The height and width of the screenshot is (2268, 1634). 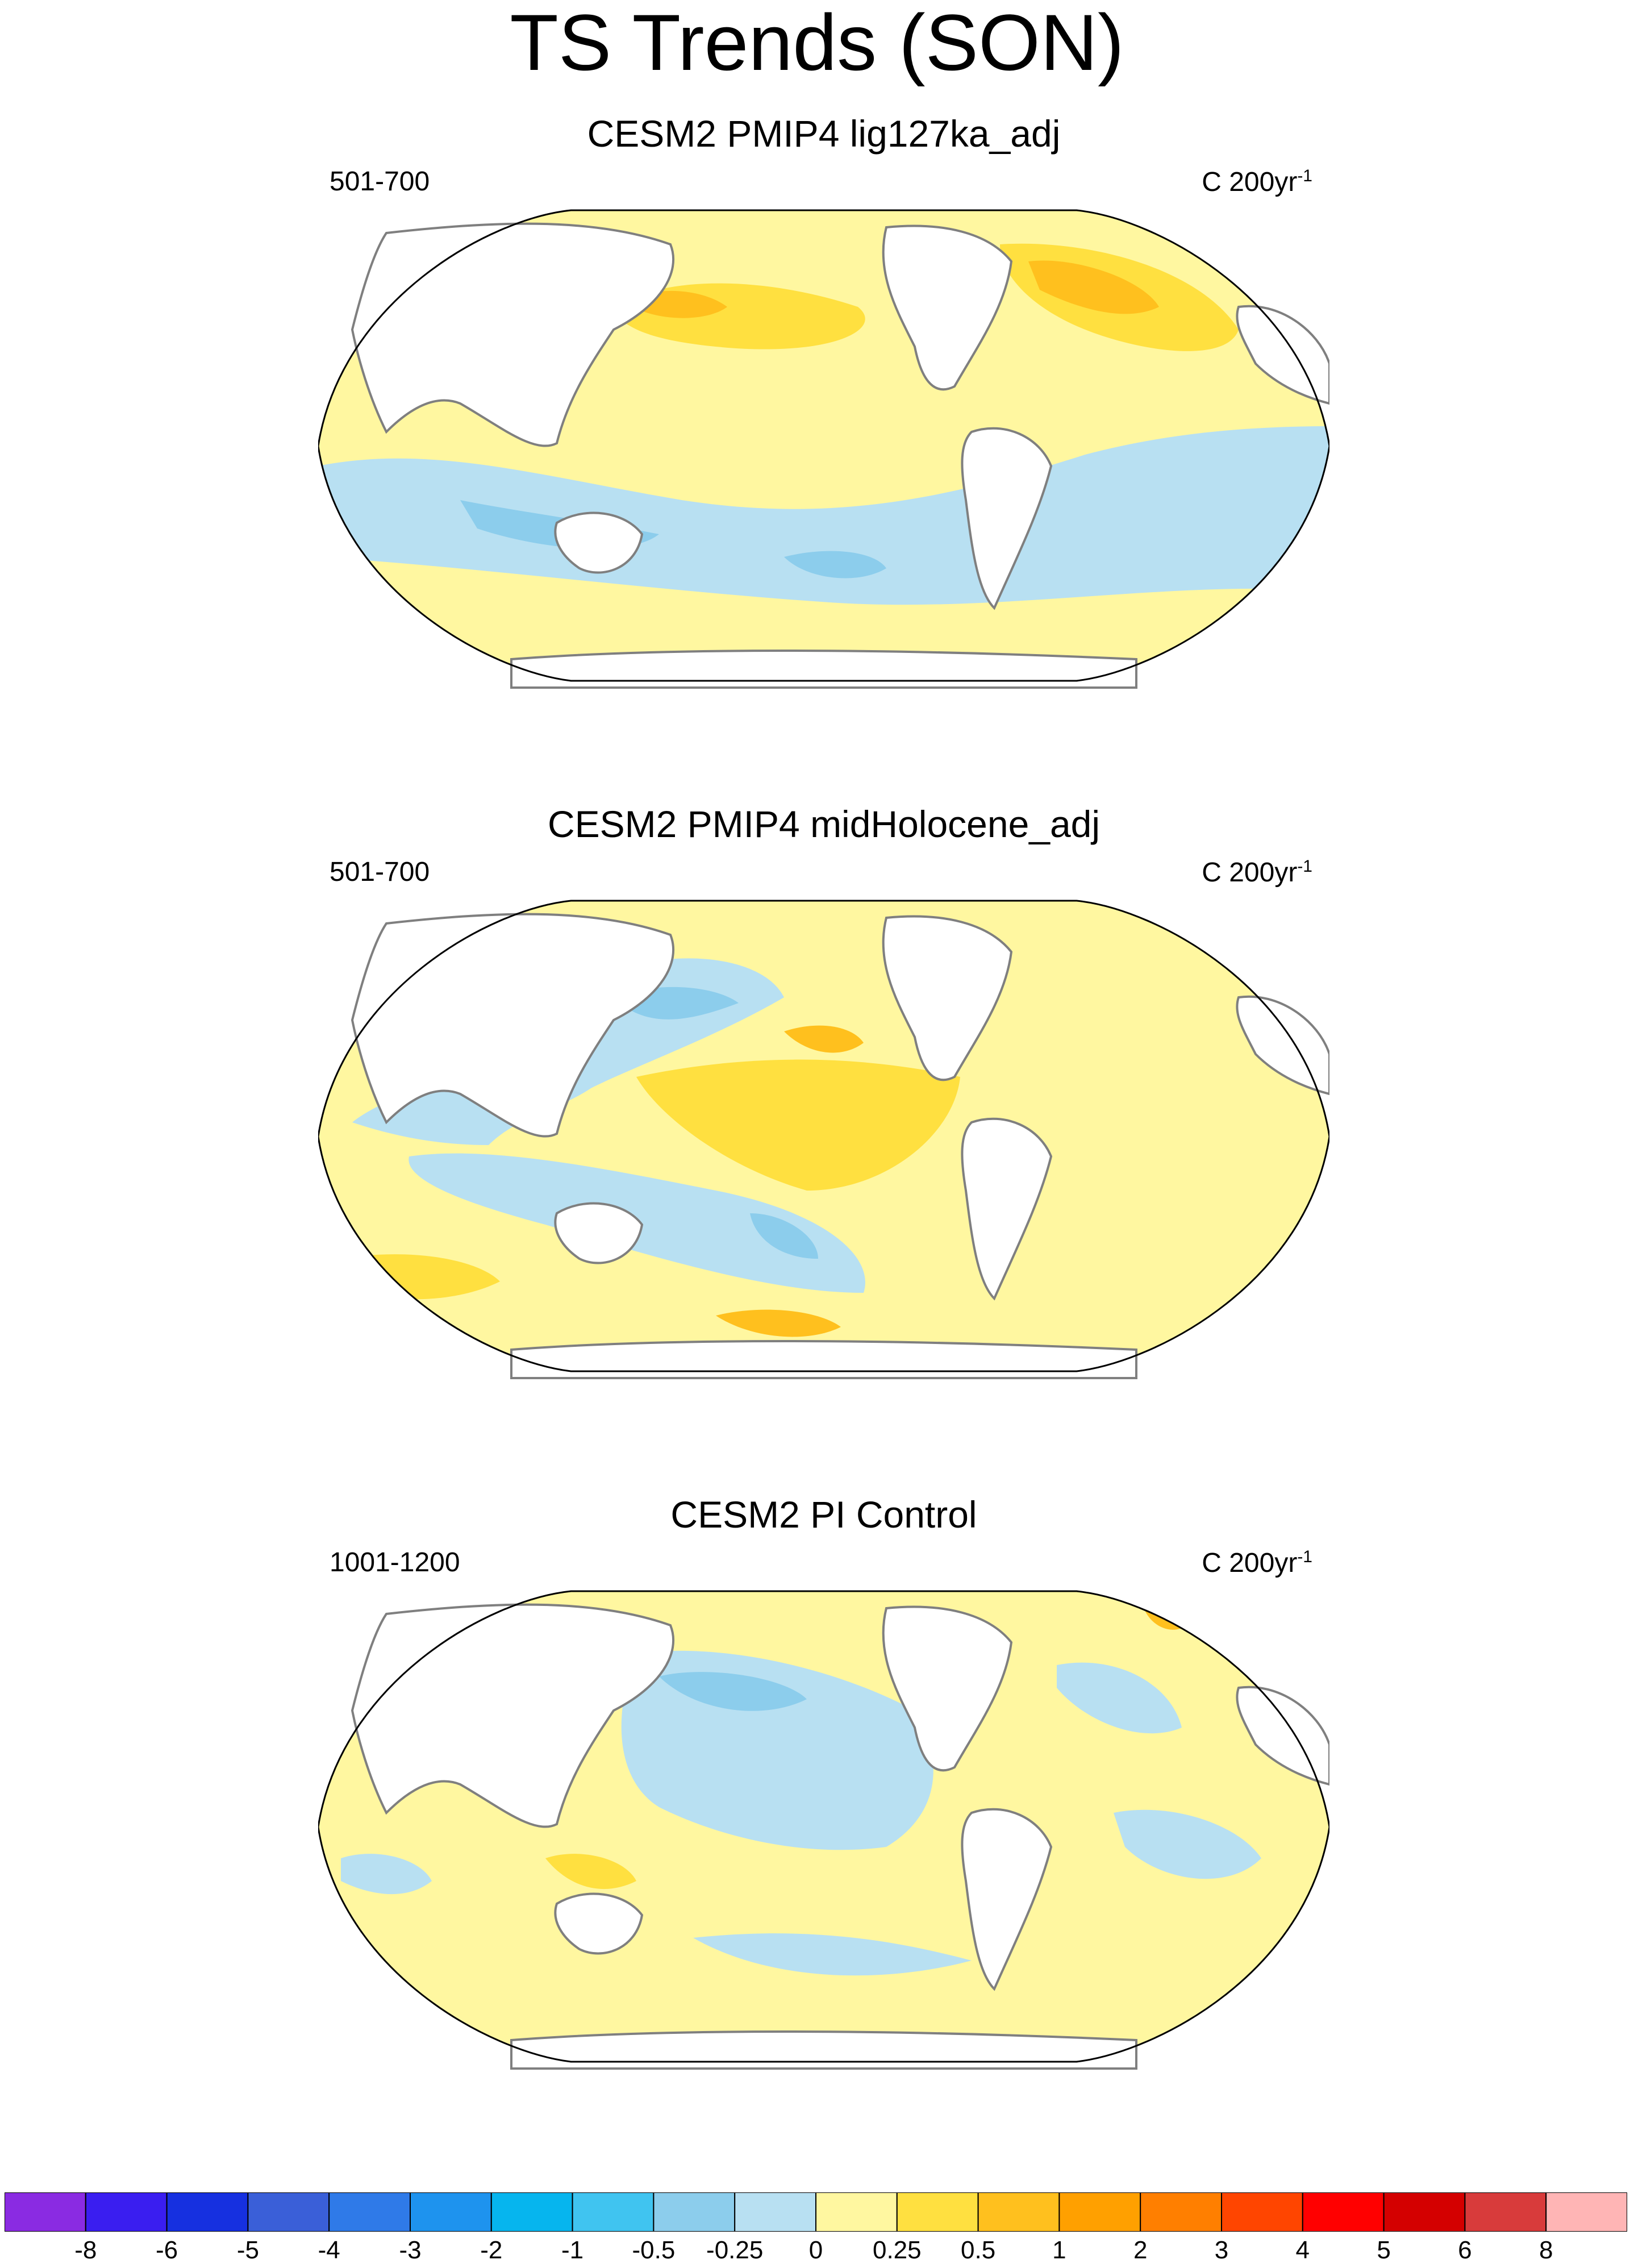 What do you see at coordinates (1546, 2250) in the screenshot?
I see `colorbar-tick-label: 8` at bounding box center [1546, 2250].